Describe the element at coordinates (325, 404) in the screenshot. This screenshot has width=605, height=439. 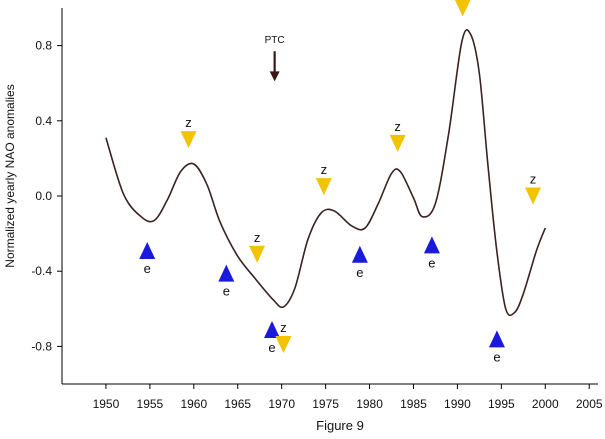
I see `x-tick-label: 1975` at that location.